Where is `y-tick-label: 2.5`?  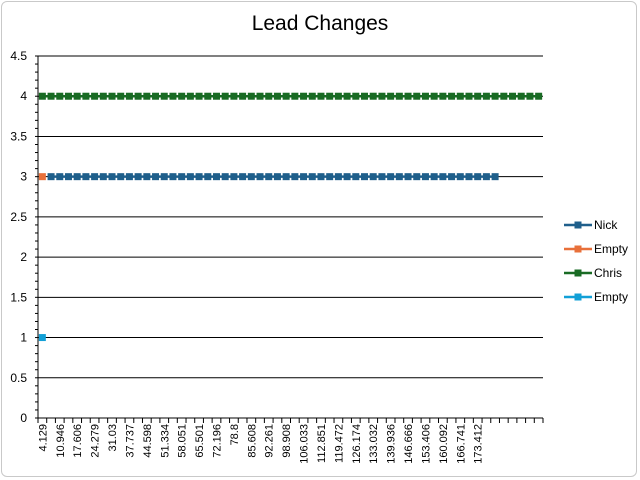
y-tick-label: 2.5 is located at coordinates (18, 217).